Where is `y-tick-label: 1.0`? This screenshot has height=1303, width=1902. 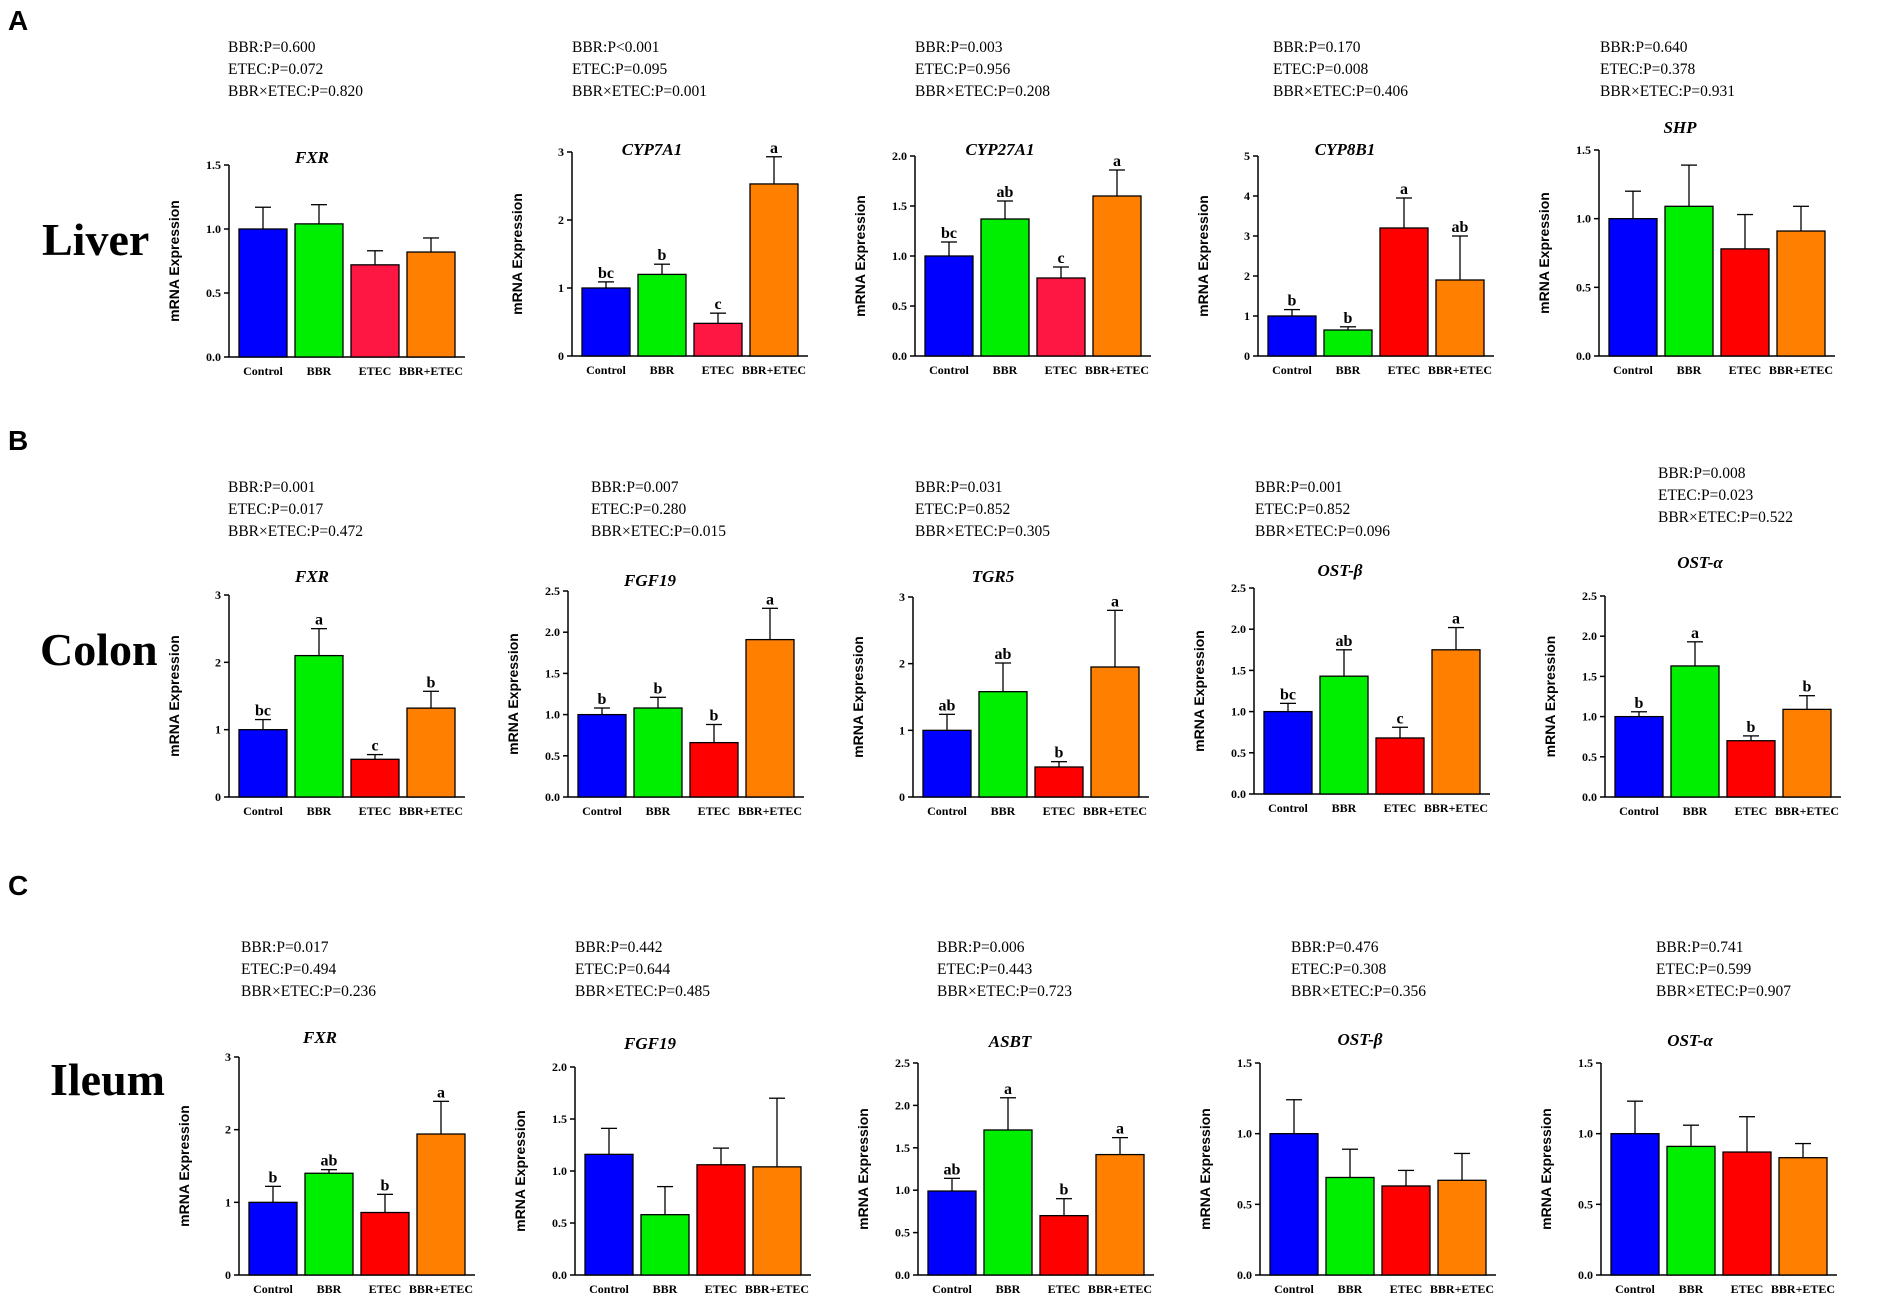
y-tick-label: 1.0 is located at coordinates (213, 229).